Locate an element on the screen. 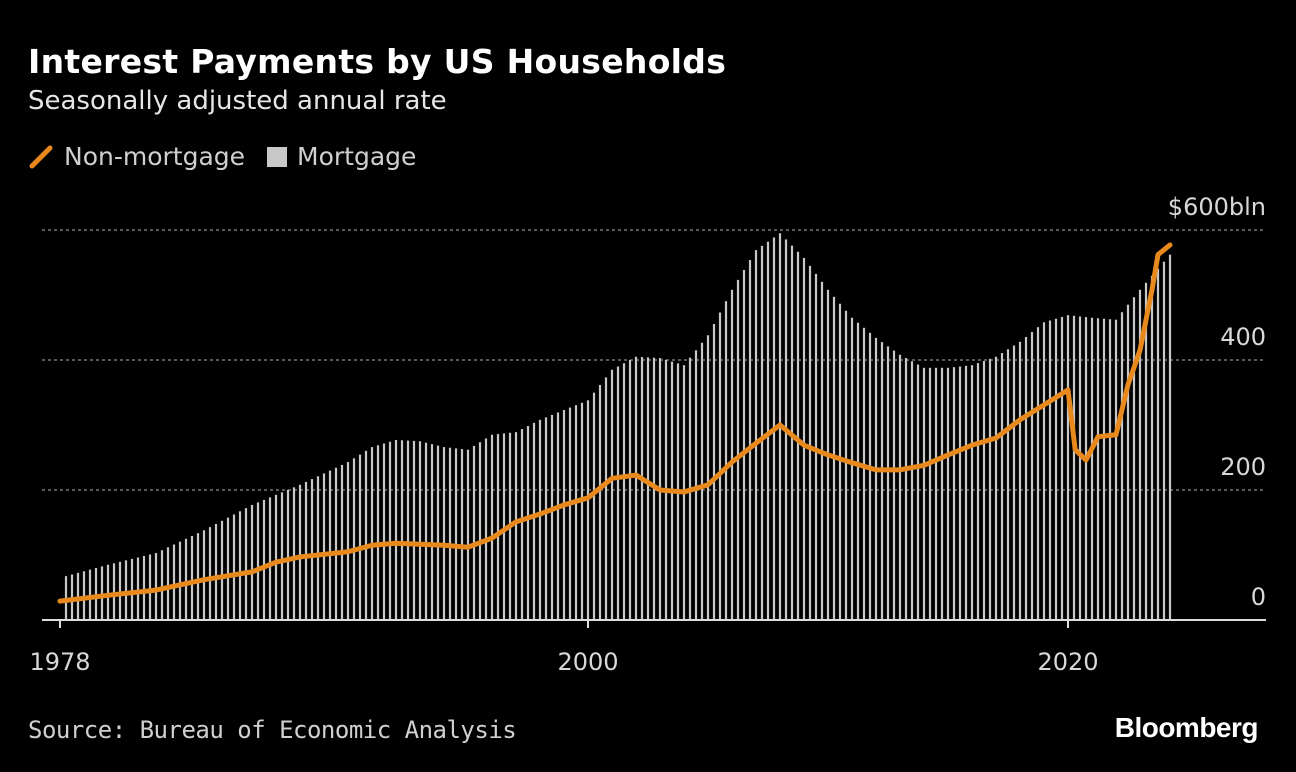 This screenshot has height=772, width=1296. source-note: Source: Bureau of Economic Analysis is located at coordinates (272, 730).